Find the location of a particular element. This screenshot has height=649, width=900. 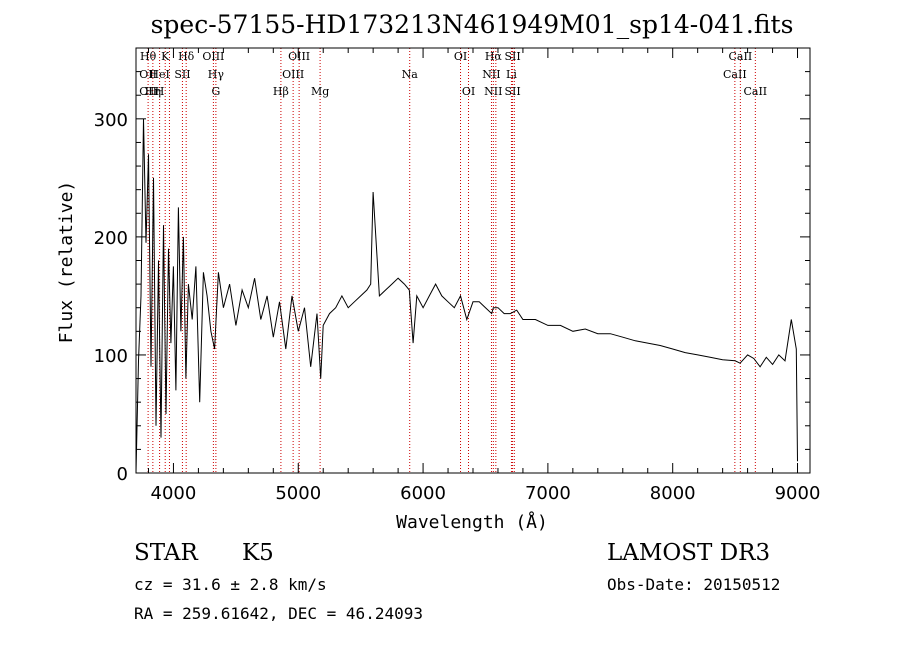

survey-label: LAMOST DR3 is located at coordinates (689, 553).